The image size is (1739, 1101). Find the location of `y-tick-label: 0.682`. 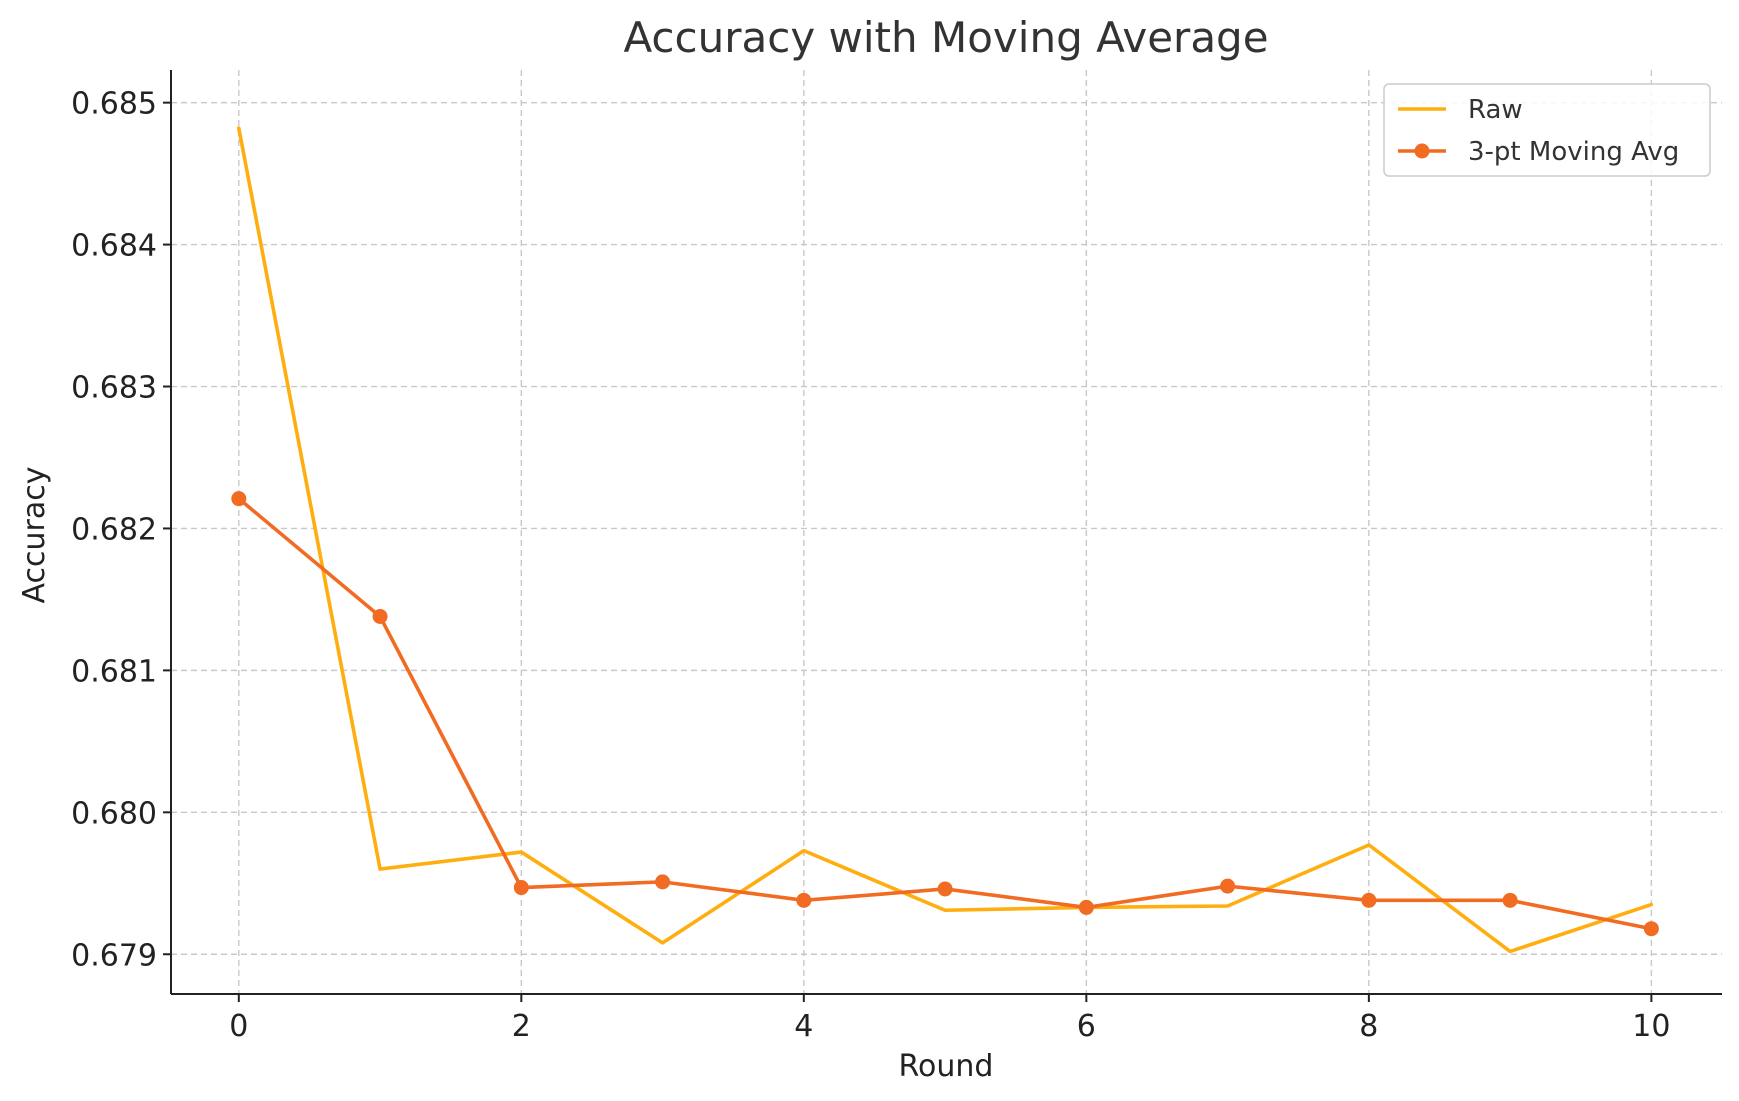

y-tick-label: 0.682 is located at coordinates (114, 529).